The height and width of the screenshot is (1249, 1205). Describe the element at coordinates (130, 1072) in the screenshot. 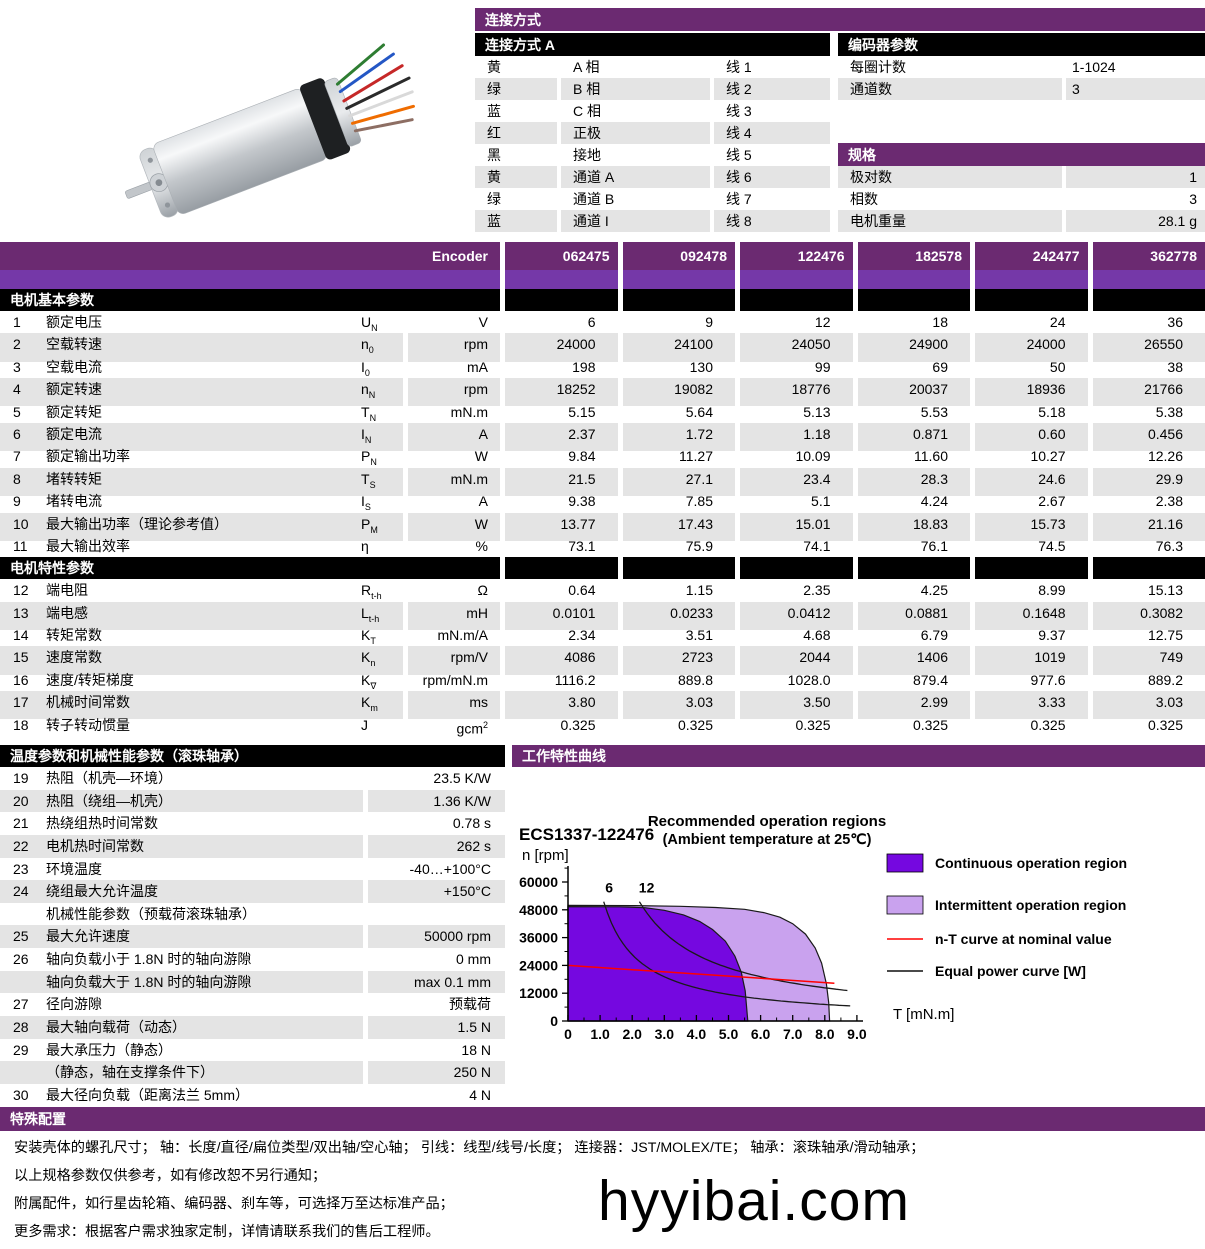

I see `row-label: （静态，轴在支撑条件下）` at that location.